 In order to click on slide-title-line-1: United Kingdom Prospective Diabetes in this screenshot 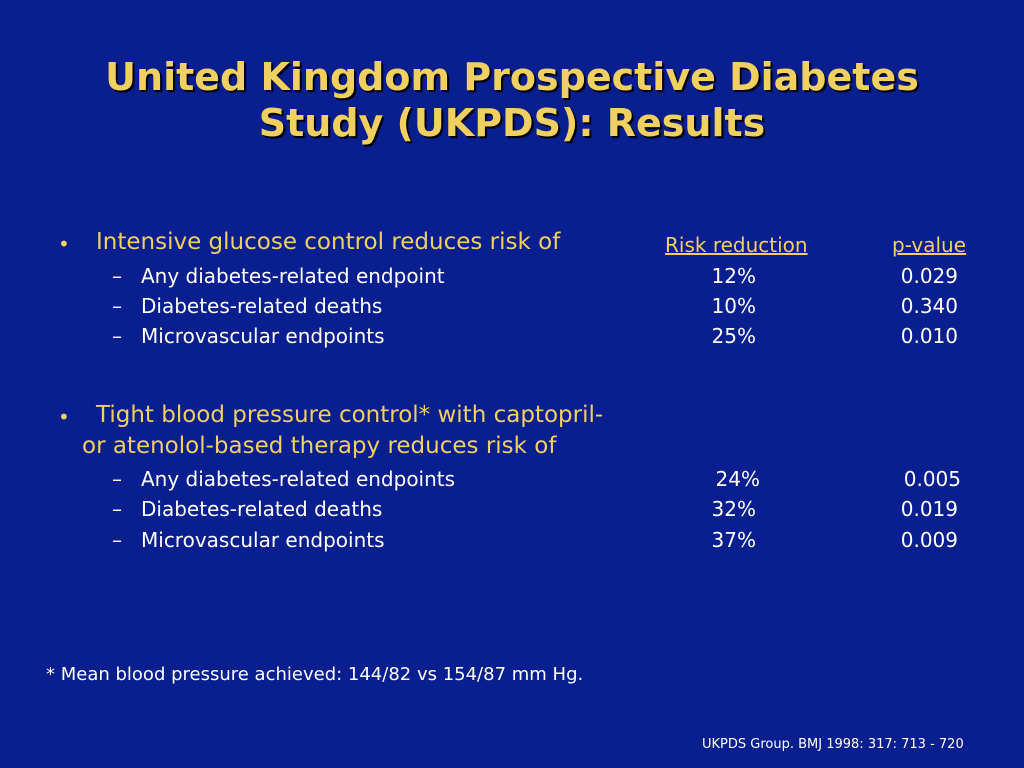, I will do `click(512, 77)`.